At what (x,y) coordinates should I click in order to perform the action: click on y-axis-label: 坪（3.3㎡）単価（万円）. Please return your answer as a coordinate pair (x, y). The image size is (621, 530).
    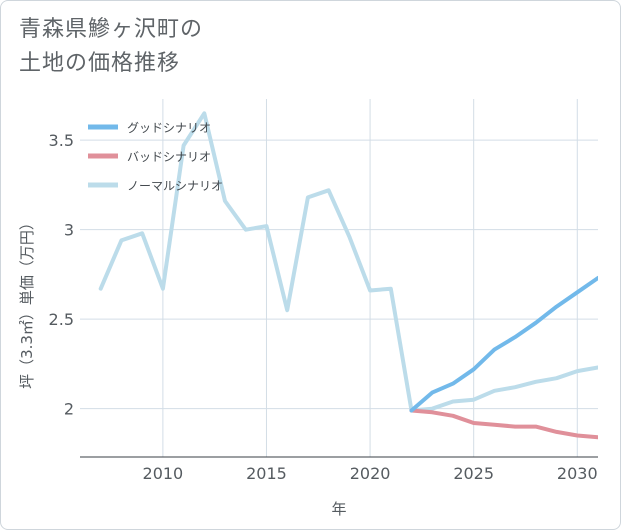
    Looking at the image, I should click on (27, 302).